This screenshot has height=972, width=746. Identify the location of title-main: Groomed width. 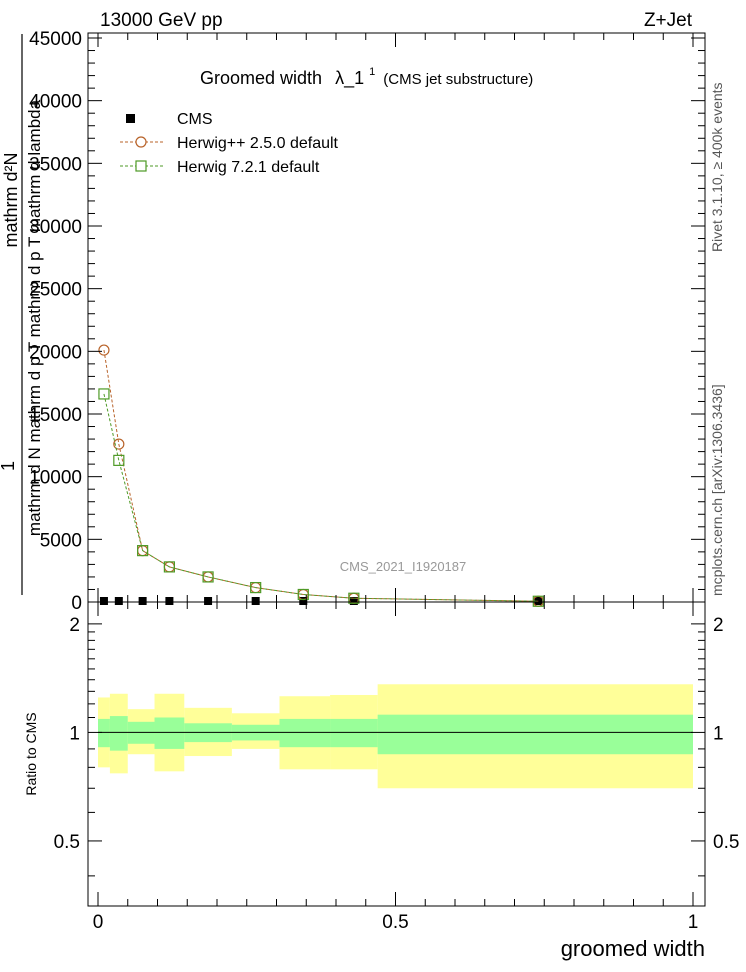
(261, 78).